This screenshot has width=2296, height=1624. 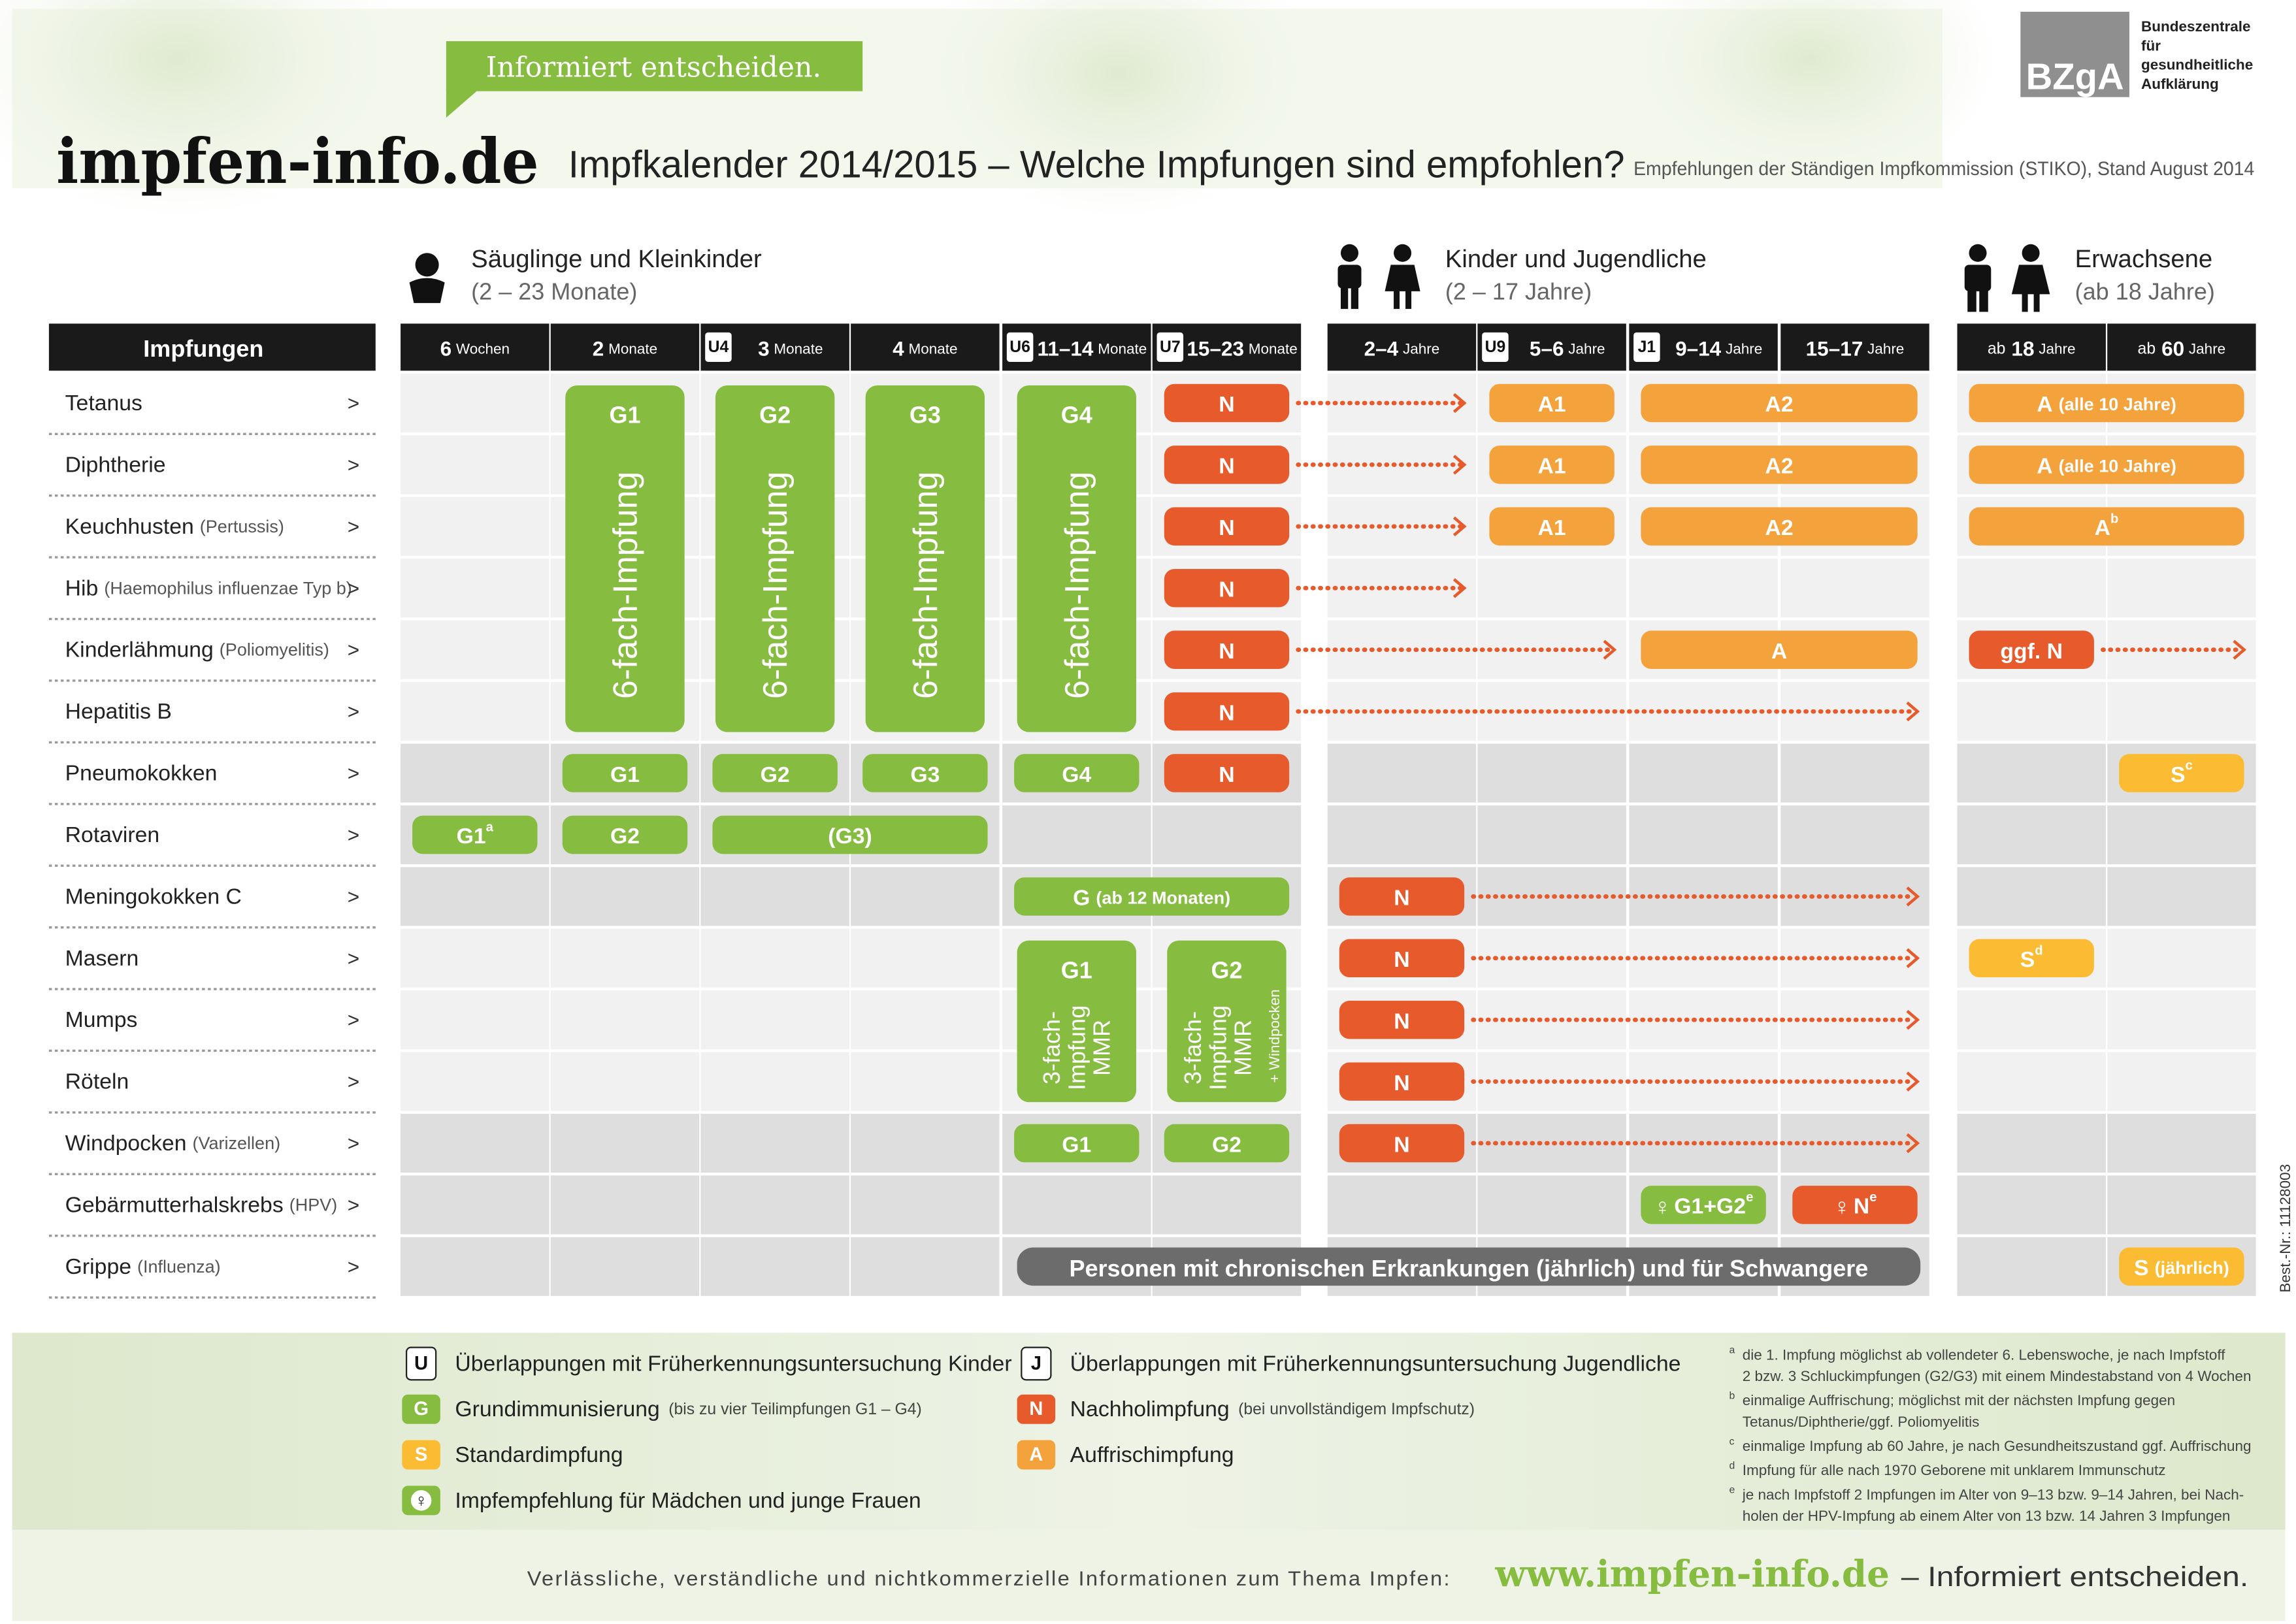 I want to click on vaccine-name: Hib (Haemophilus influenzae Typ b), so click(x=208, y=588).